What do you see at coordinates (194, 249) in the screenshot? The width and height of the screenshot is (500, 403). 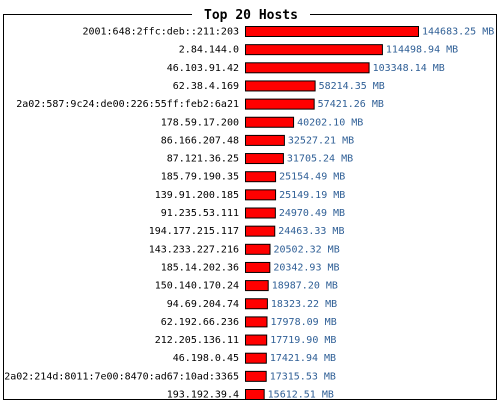 I see `host-label: 143.233.227.216` at bounding box center [194, 249].